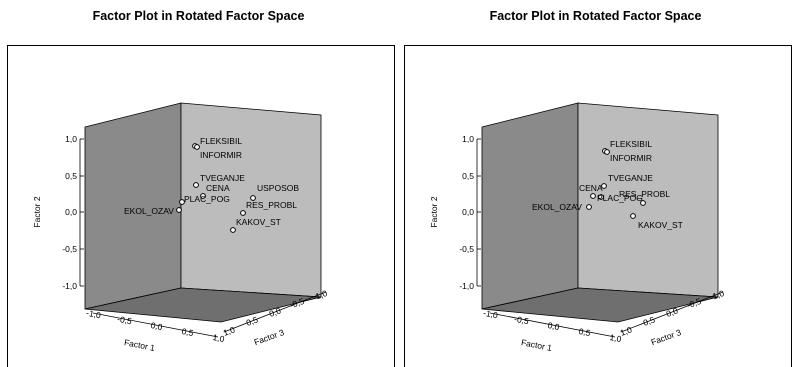 Image resolution: width=794 pixels, height=367 pixels. What do you see at coordinates (595, 16) in the screenshot?
I see `chart-title-right: Factor Plot in Rotated Factor Space` at bounding box center [595, 16].